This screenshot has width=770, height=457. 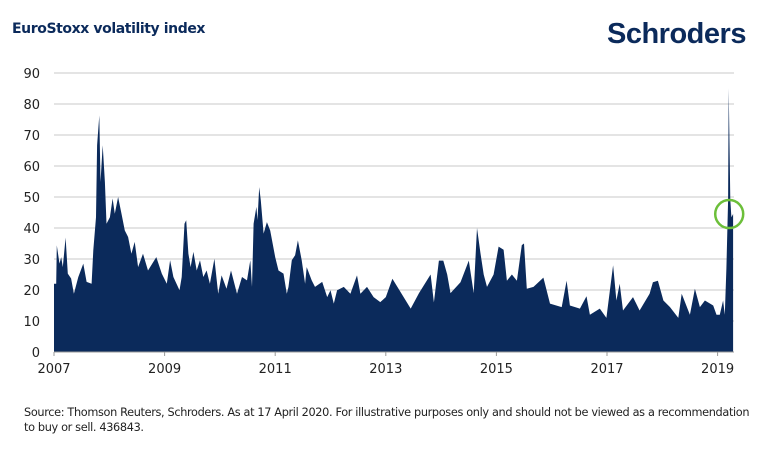 What do you see at coordinates (31, 260) in the screenshot?
I see `y-tick-label: 30` at bounding box center [31, 260].